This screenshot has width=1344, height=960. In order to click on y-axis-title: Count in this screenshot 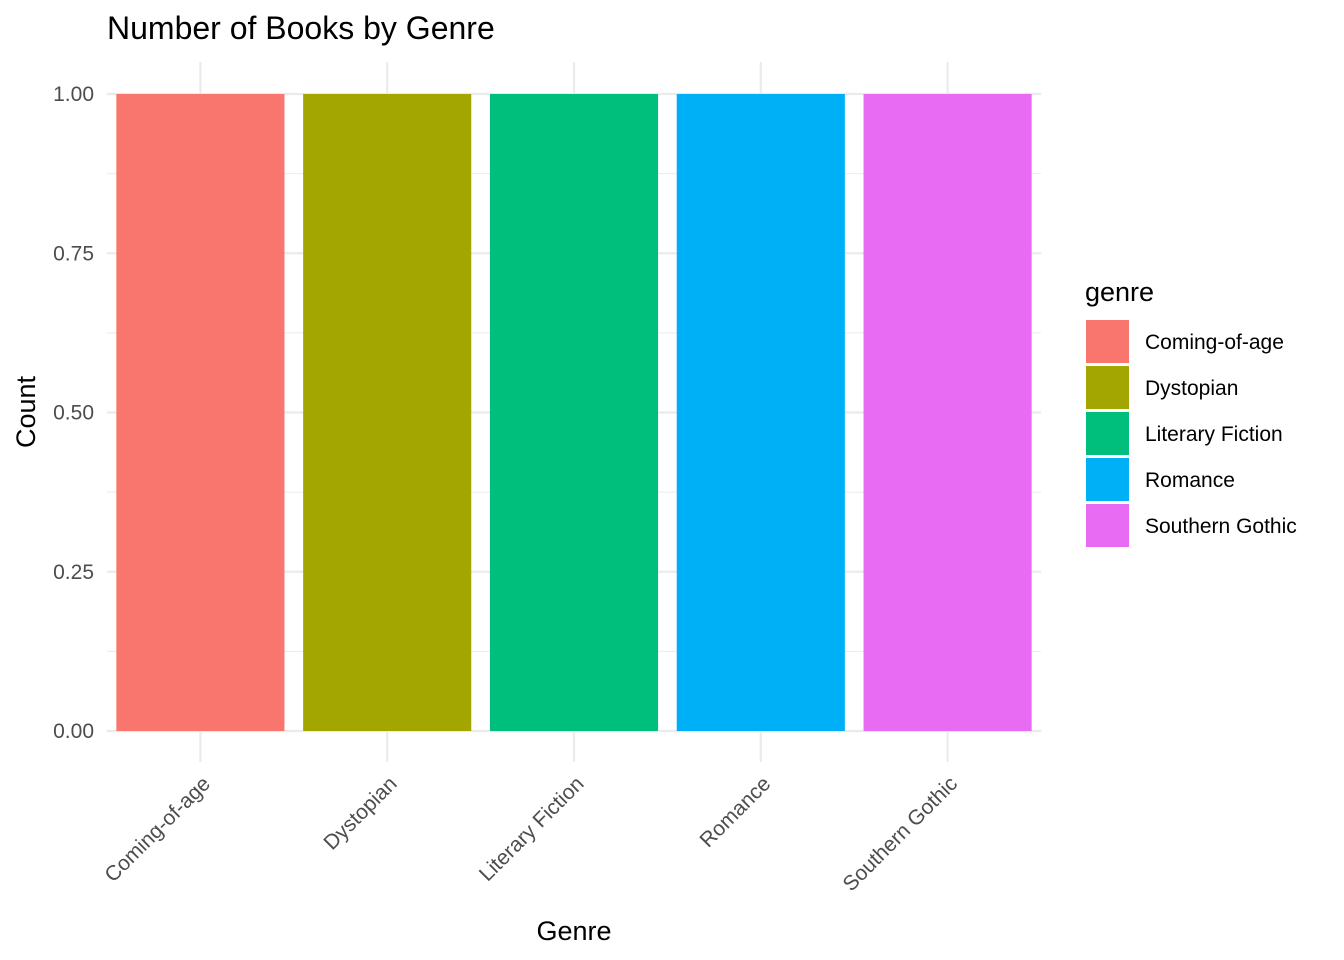, I will do `click(26, 411)`.